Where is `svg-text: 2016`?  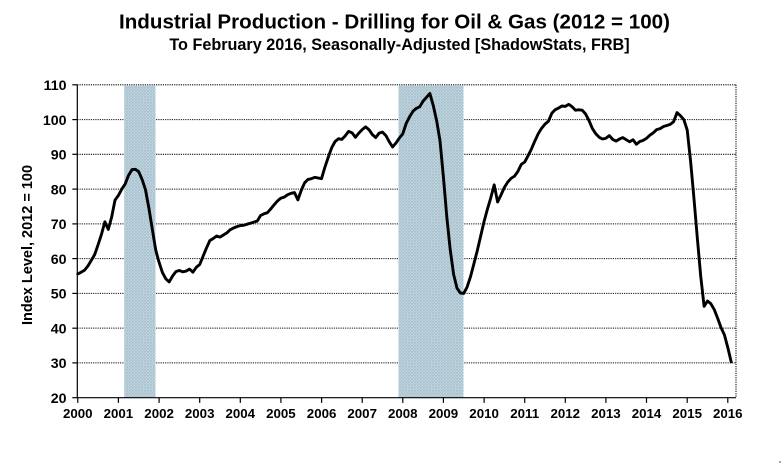
svg-text: 2016 is located at coordinates (728, 413).